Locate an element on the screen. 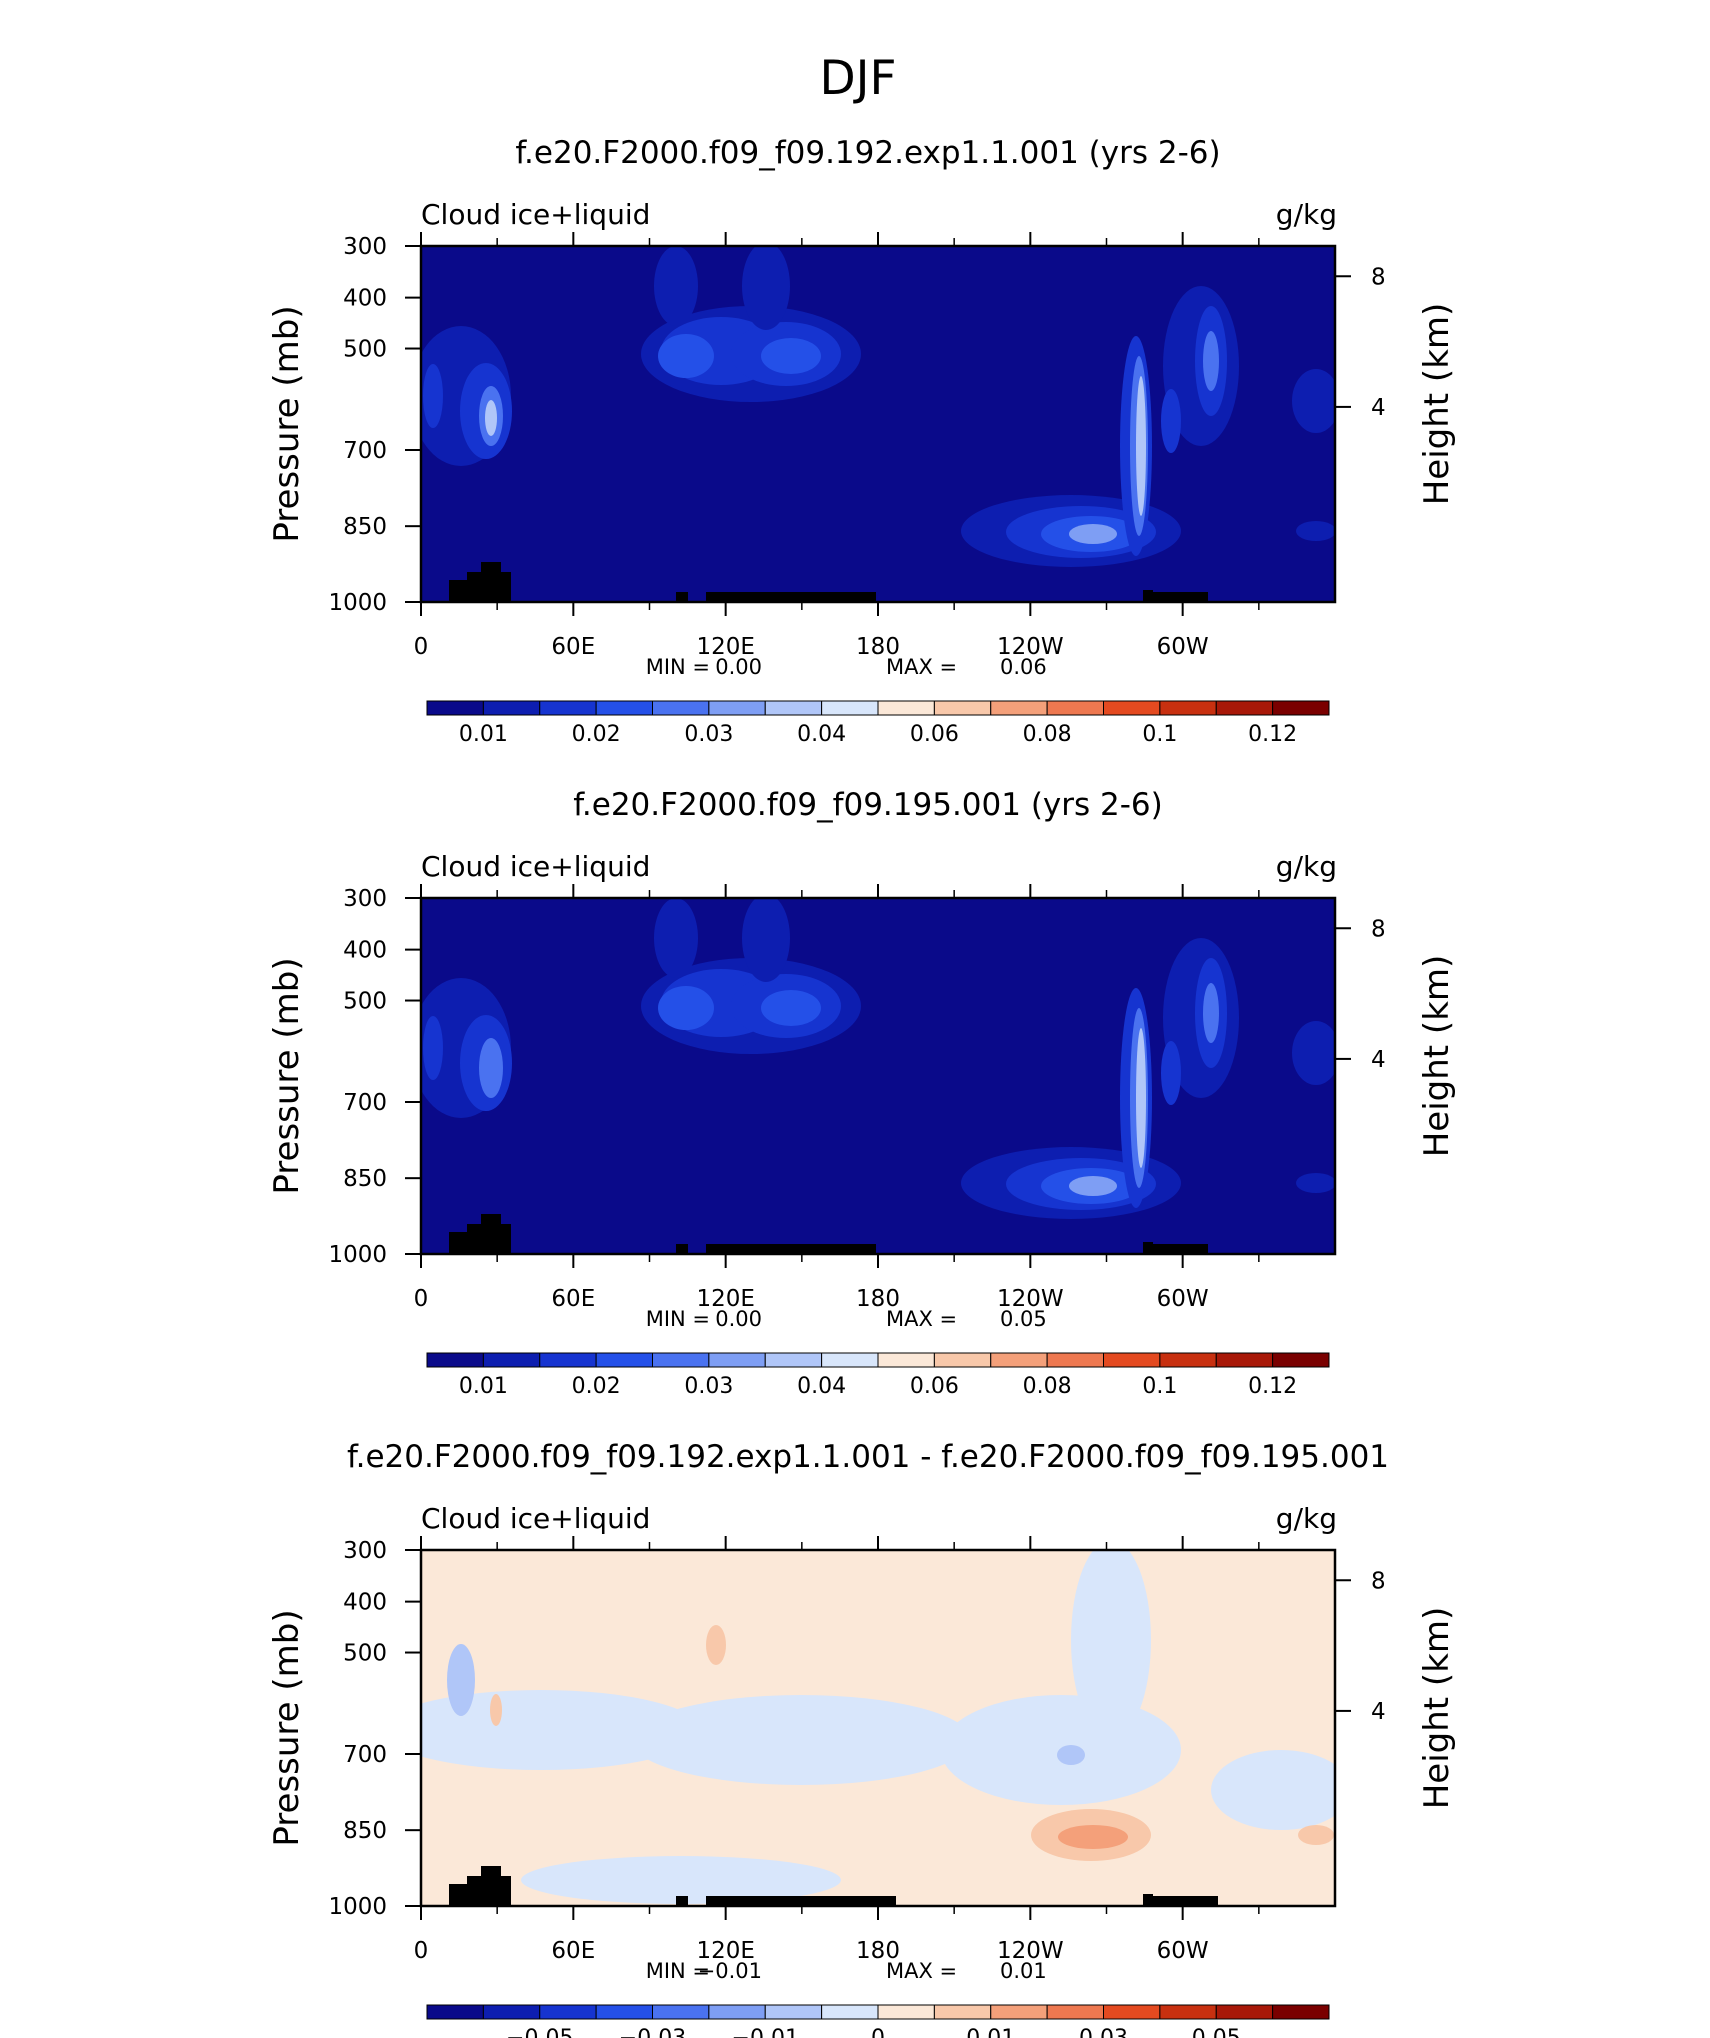 This screenshot has height=2038, width=1710. x-tick-label: 120W is located at coordinates (1030, 647).